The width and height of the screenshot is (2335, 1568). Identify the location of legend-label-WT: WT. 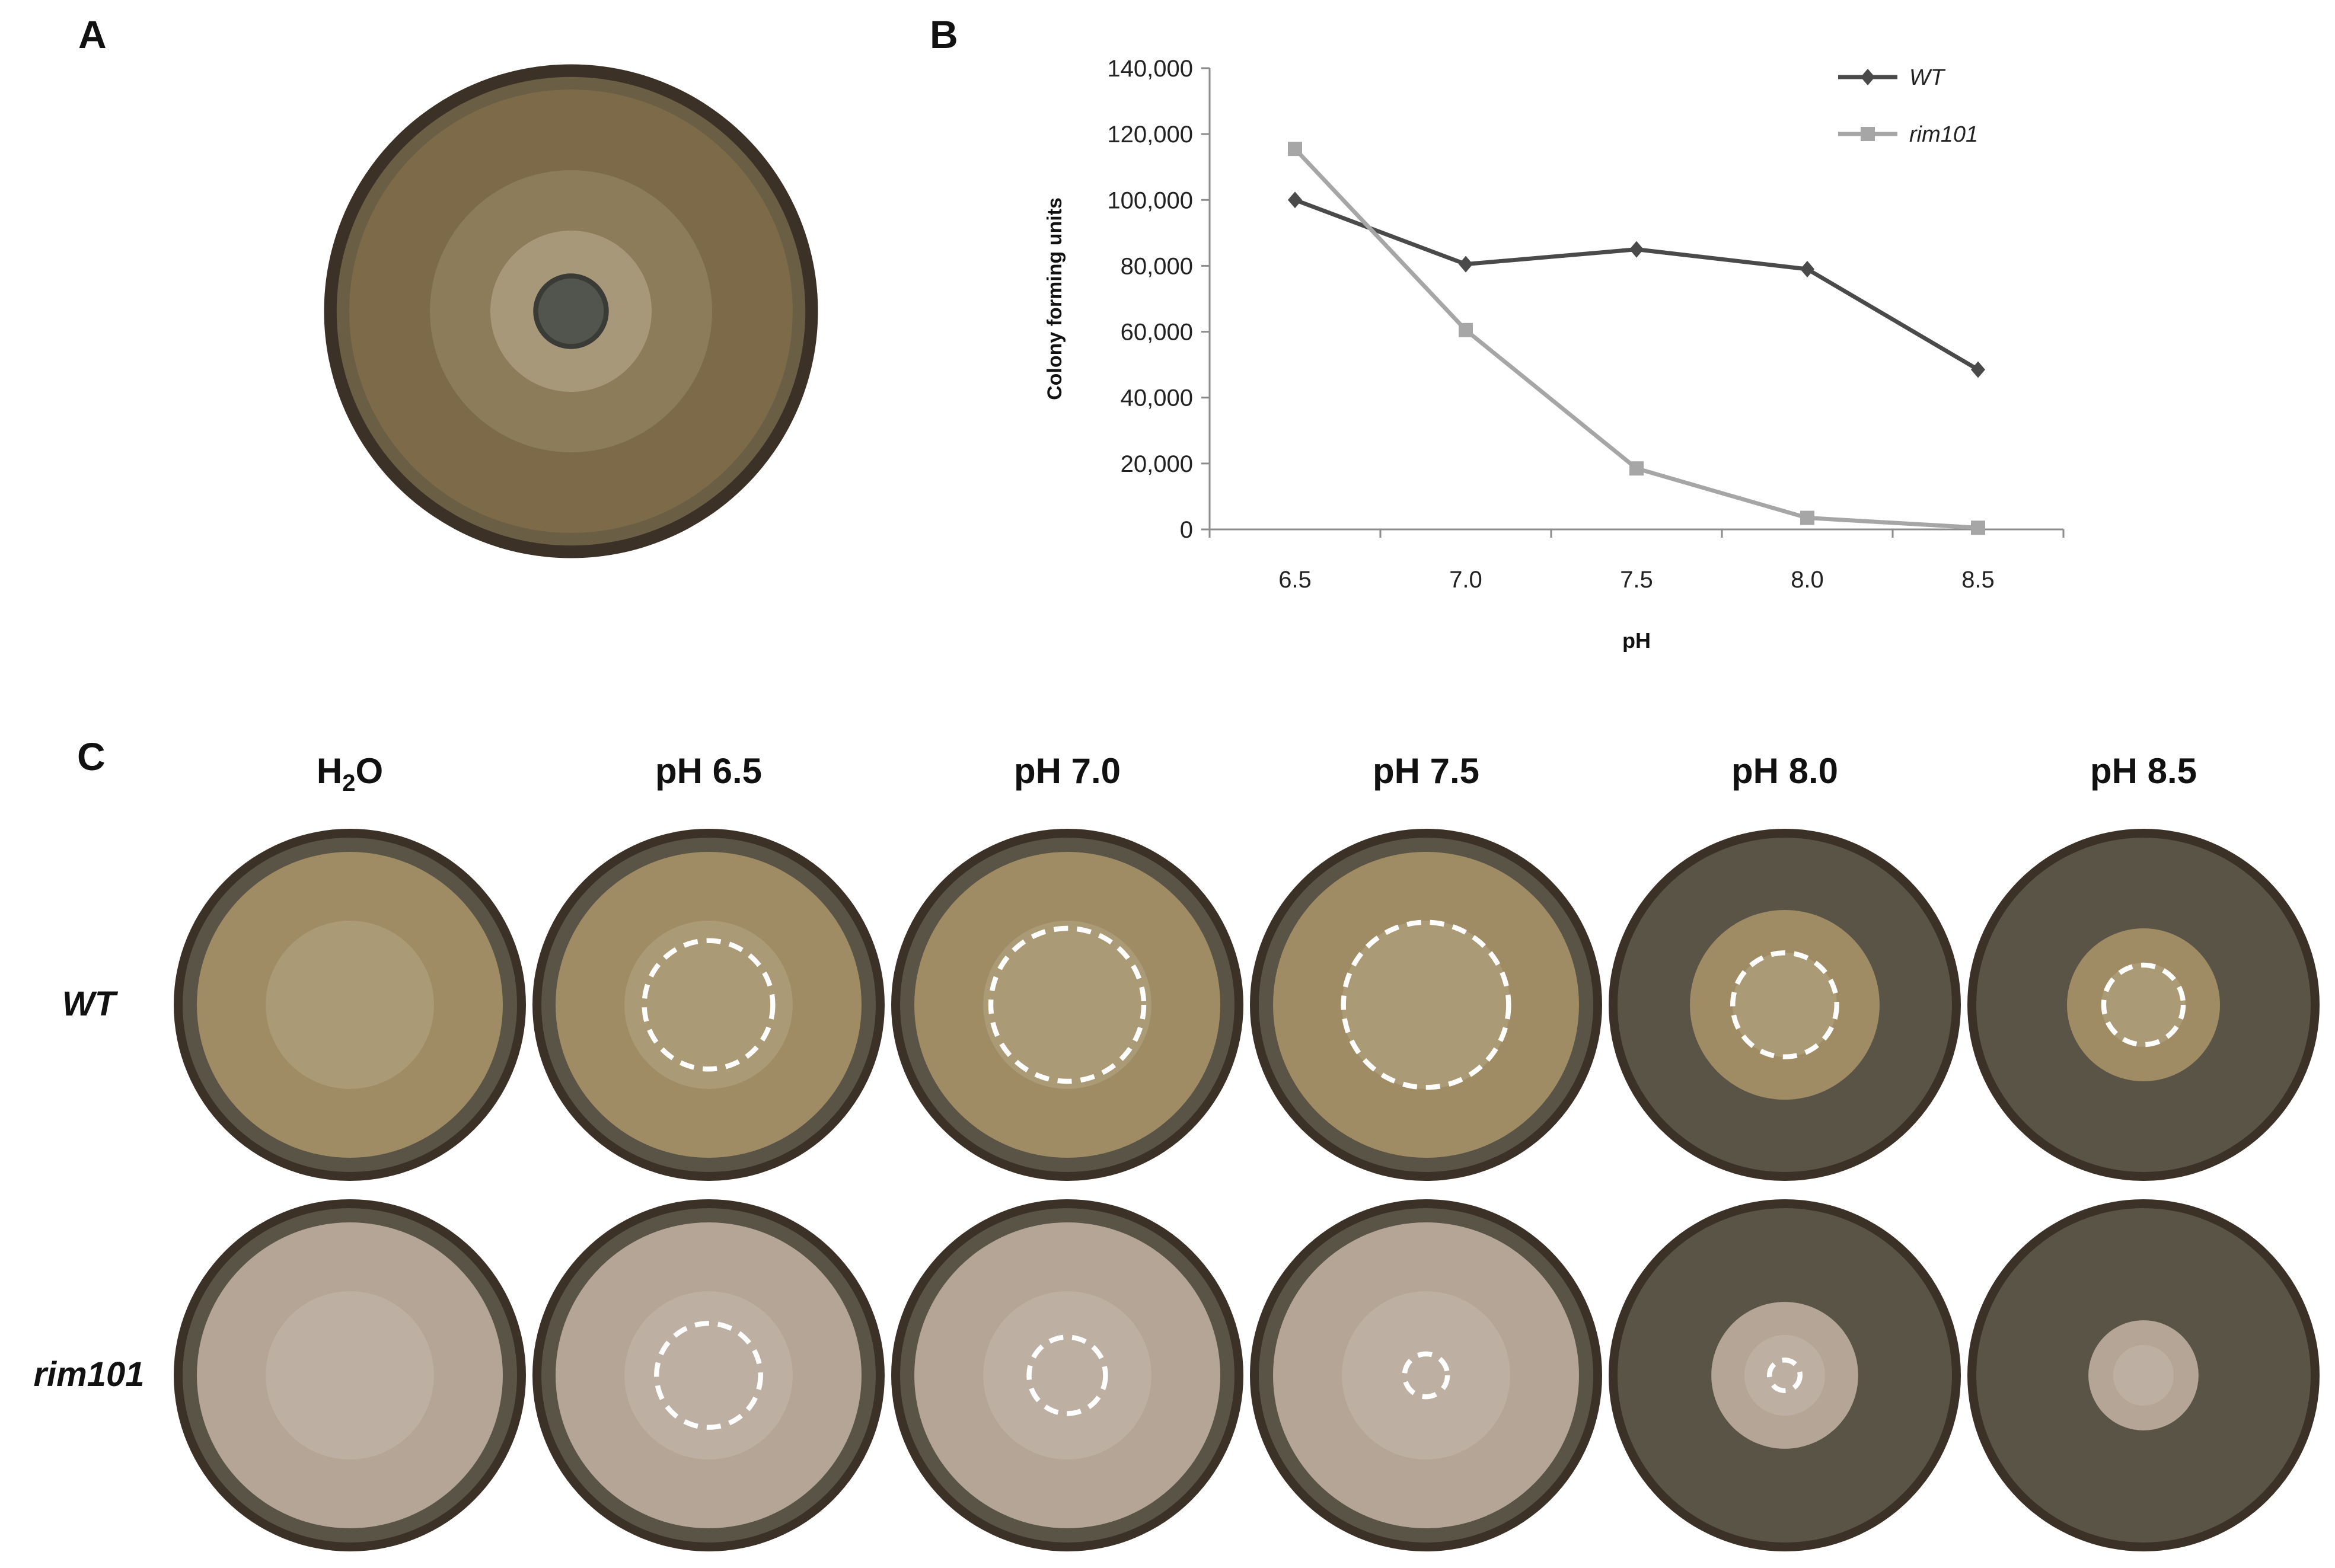
(1928, 77).